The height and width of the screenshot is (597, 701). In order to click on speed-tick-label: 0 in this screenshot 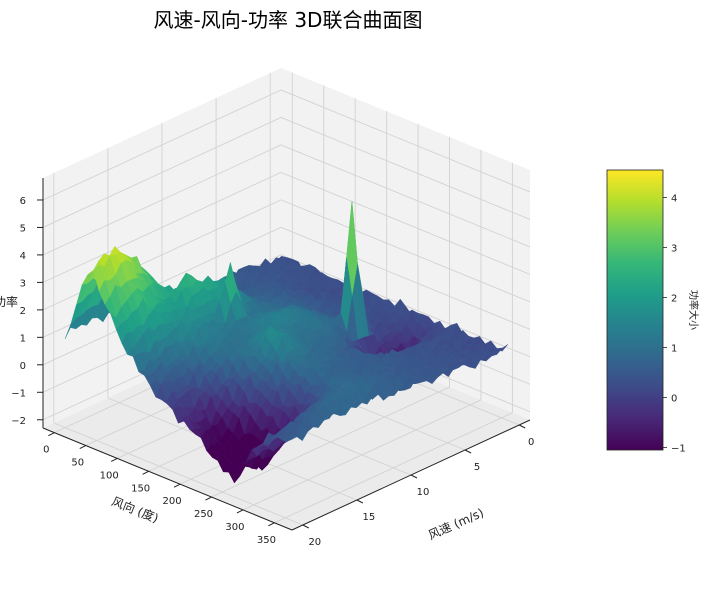, I will do `click(531, 442)`.